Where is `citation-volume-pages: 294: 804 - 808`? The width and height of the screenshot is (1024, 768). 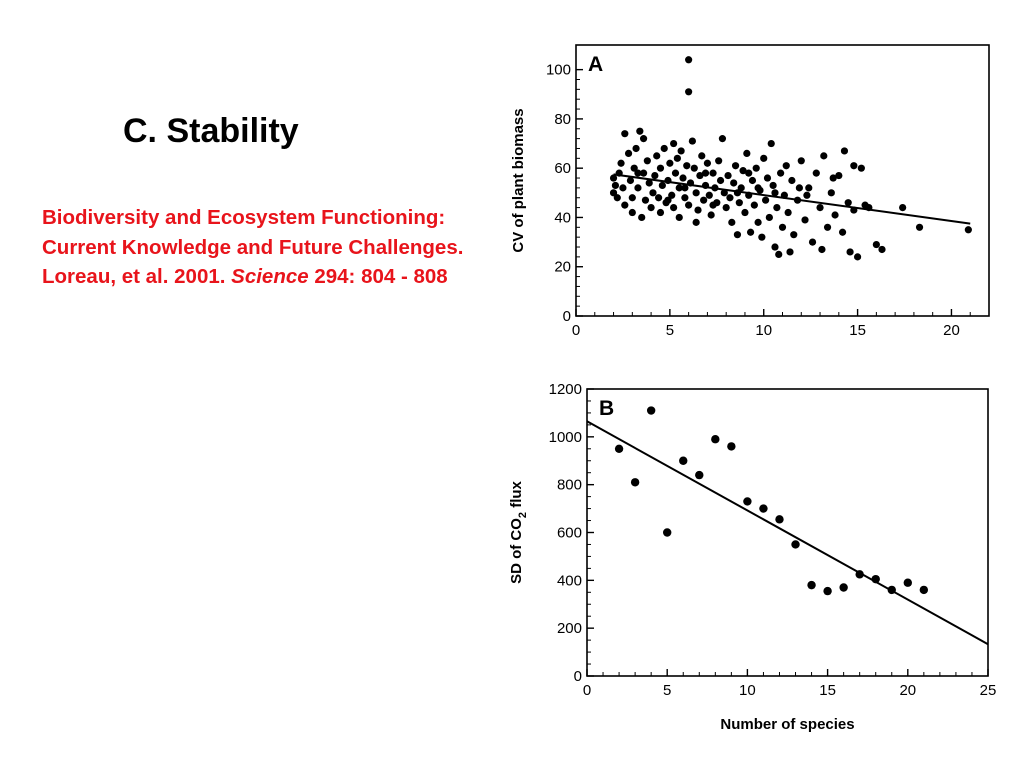 citation-volume-pages: 294: 804 - 808 is located at coordinates (378, 276).